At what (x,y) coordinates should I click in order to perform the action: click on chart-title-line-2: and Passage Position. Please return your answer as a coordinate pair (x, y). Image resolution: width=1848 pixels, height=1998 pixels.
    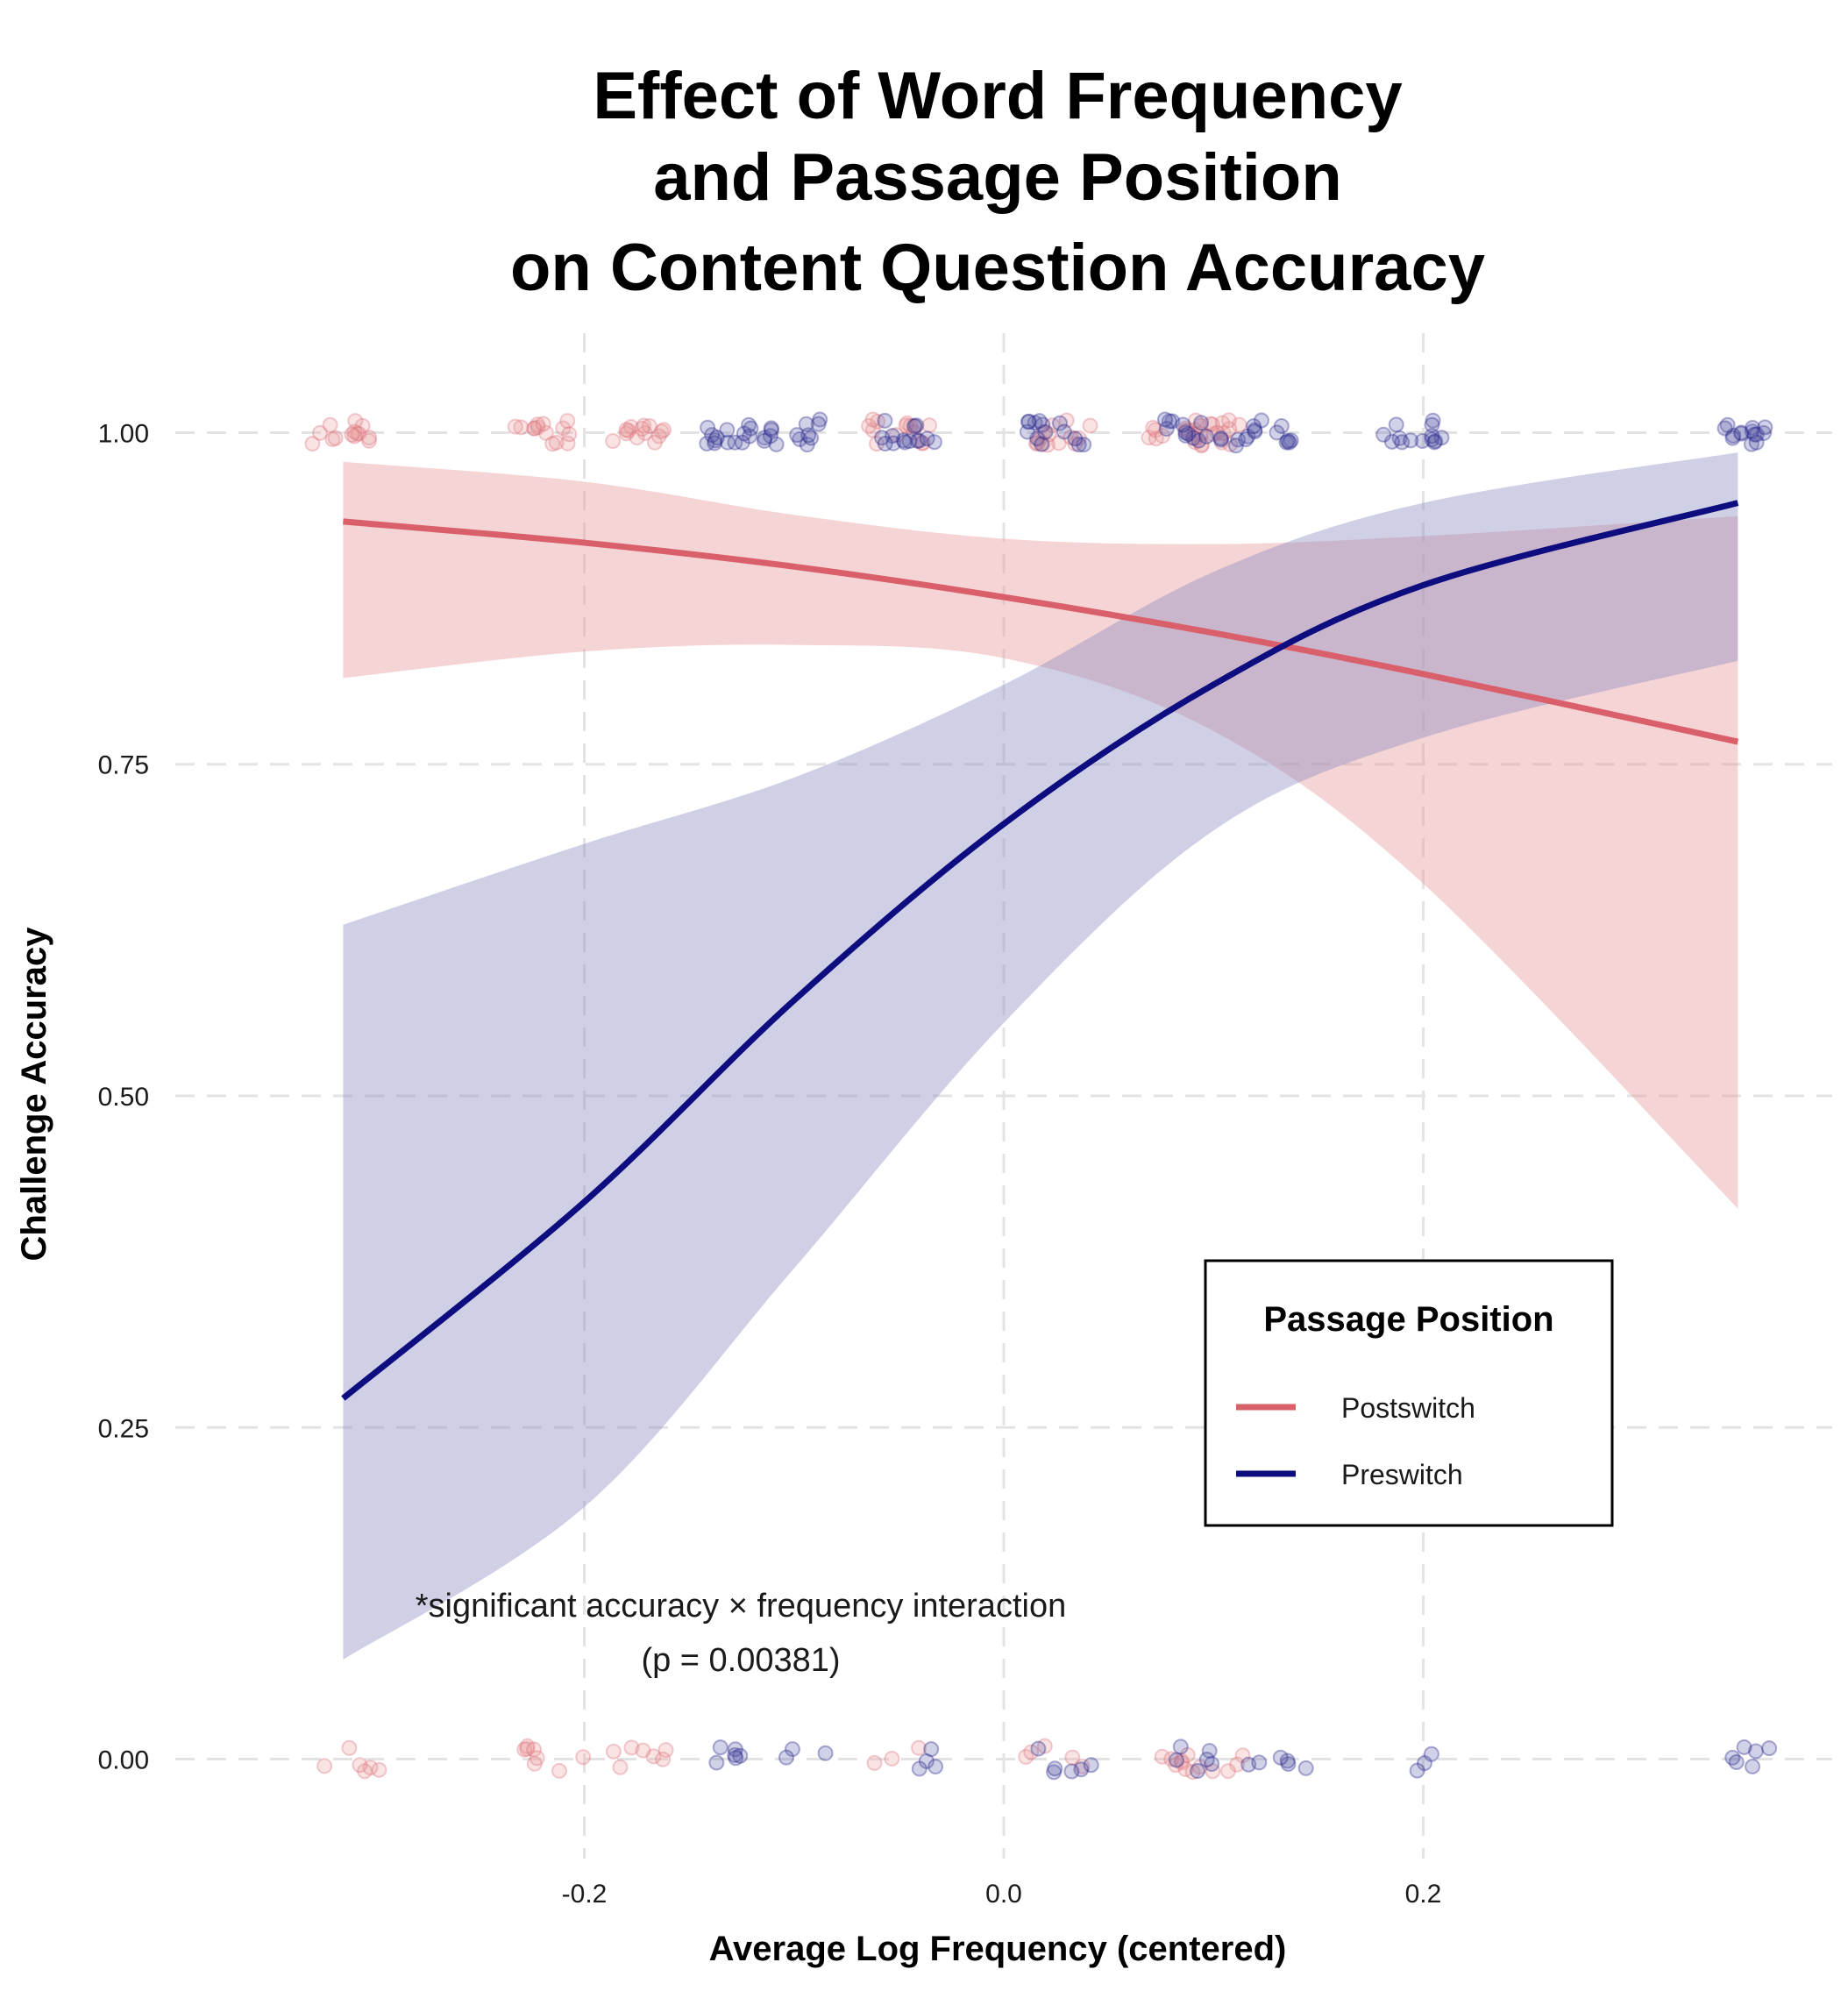
    Looking at the image, I should click on (998, 177).